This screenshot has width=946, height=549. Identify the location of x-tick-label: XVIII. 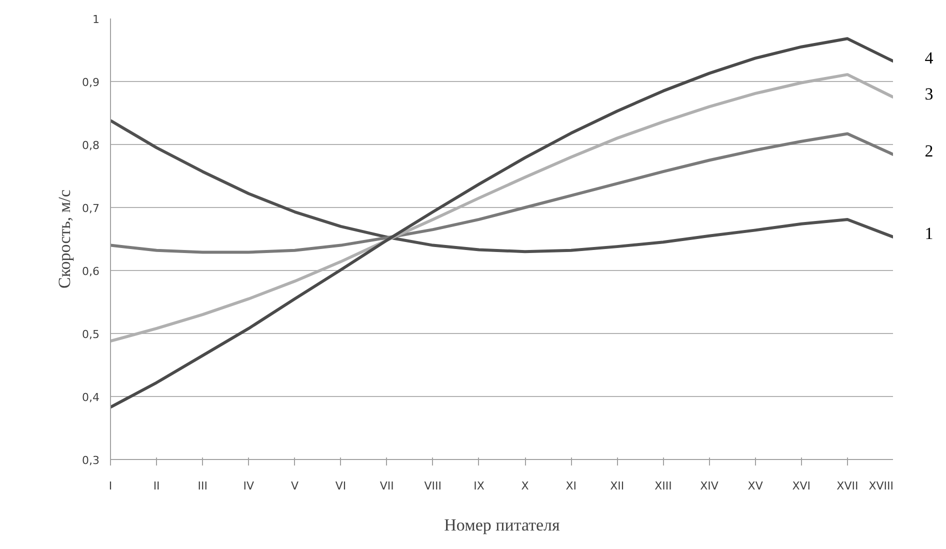
(881, 486).